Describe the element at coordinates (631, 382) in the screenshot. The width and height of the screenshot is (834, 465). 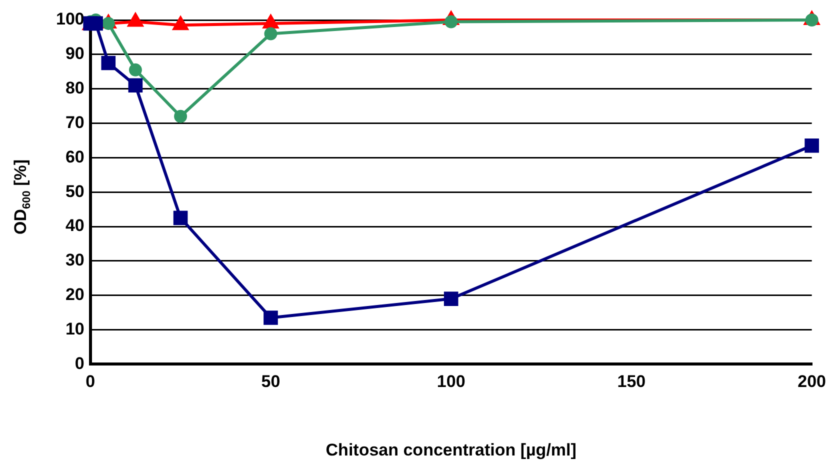
I see `x-tick-label: 150` at that location.